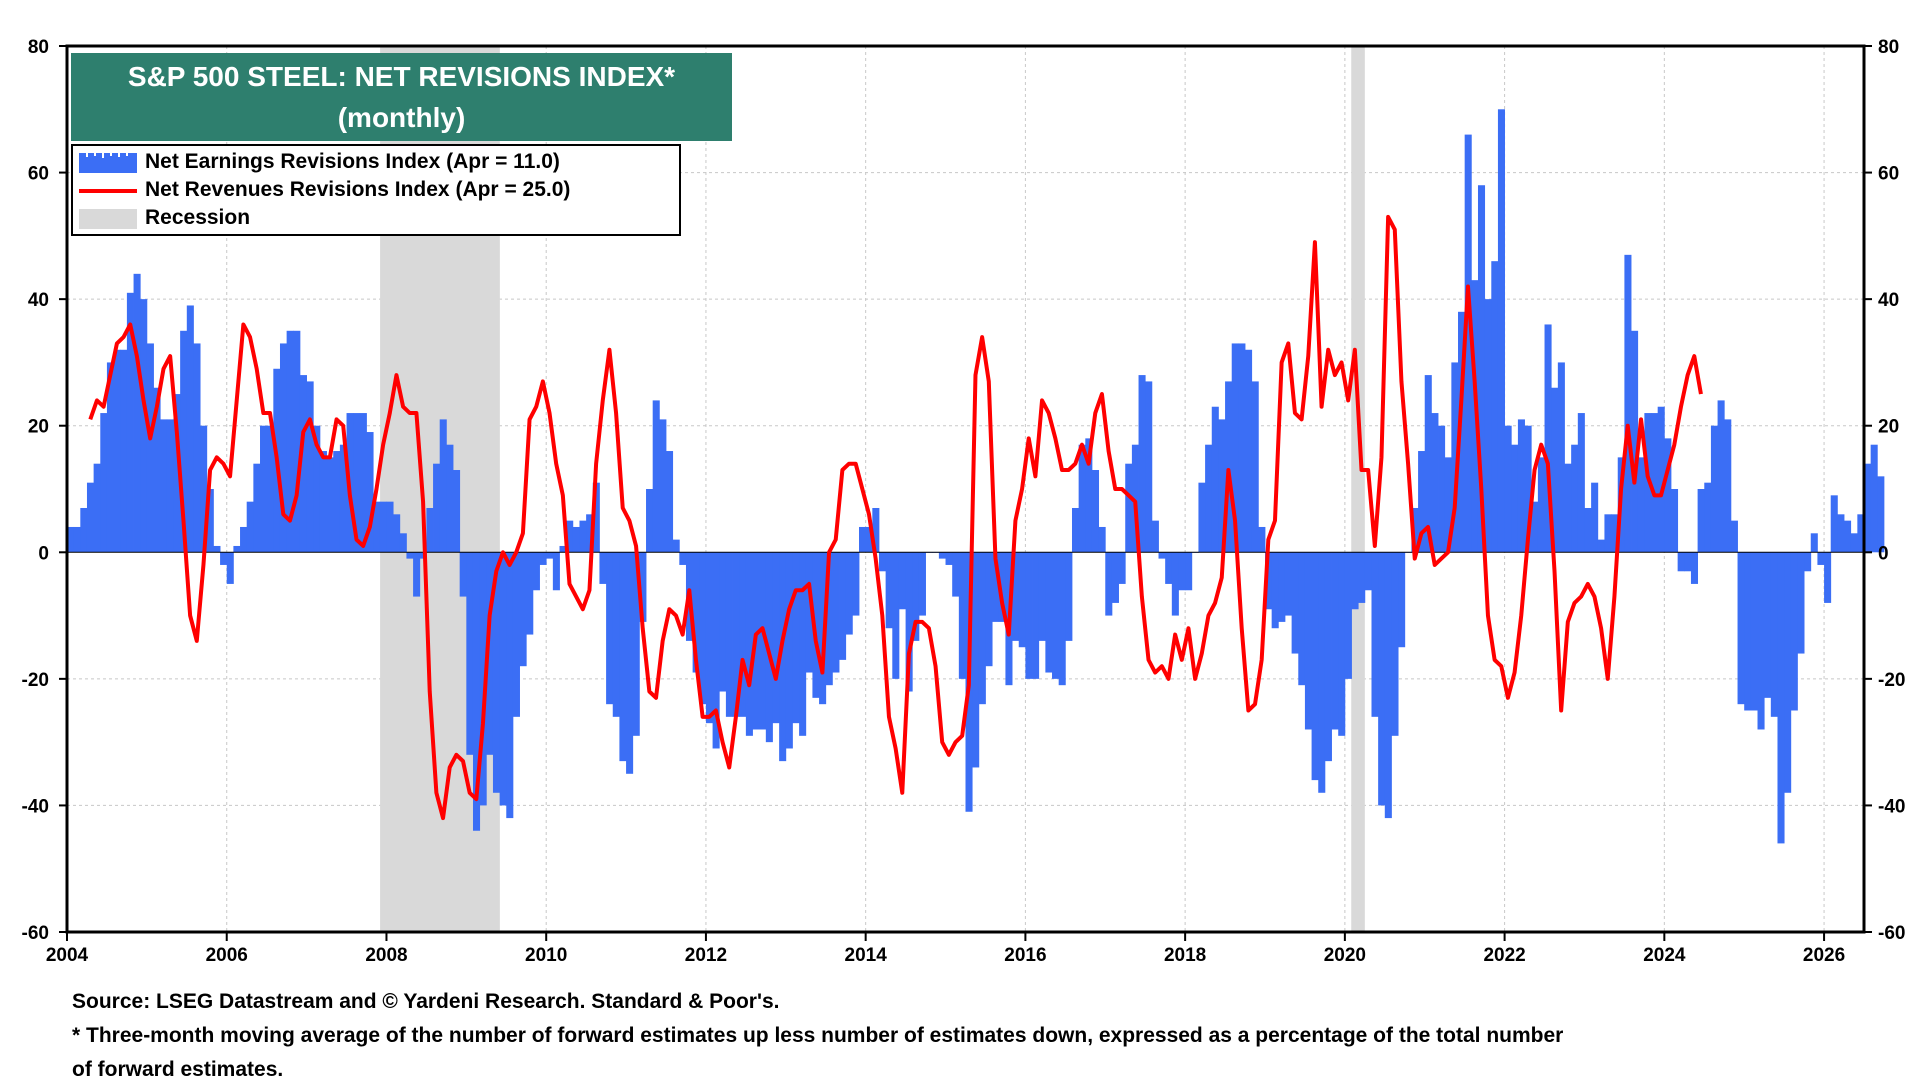 The width and height of the screenshot is (1920, 1087). I want to click on y-tick-label-right: 0, so click(1883, 553).